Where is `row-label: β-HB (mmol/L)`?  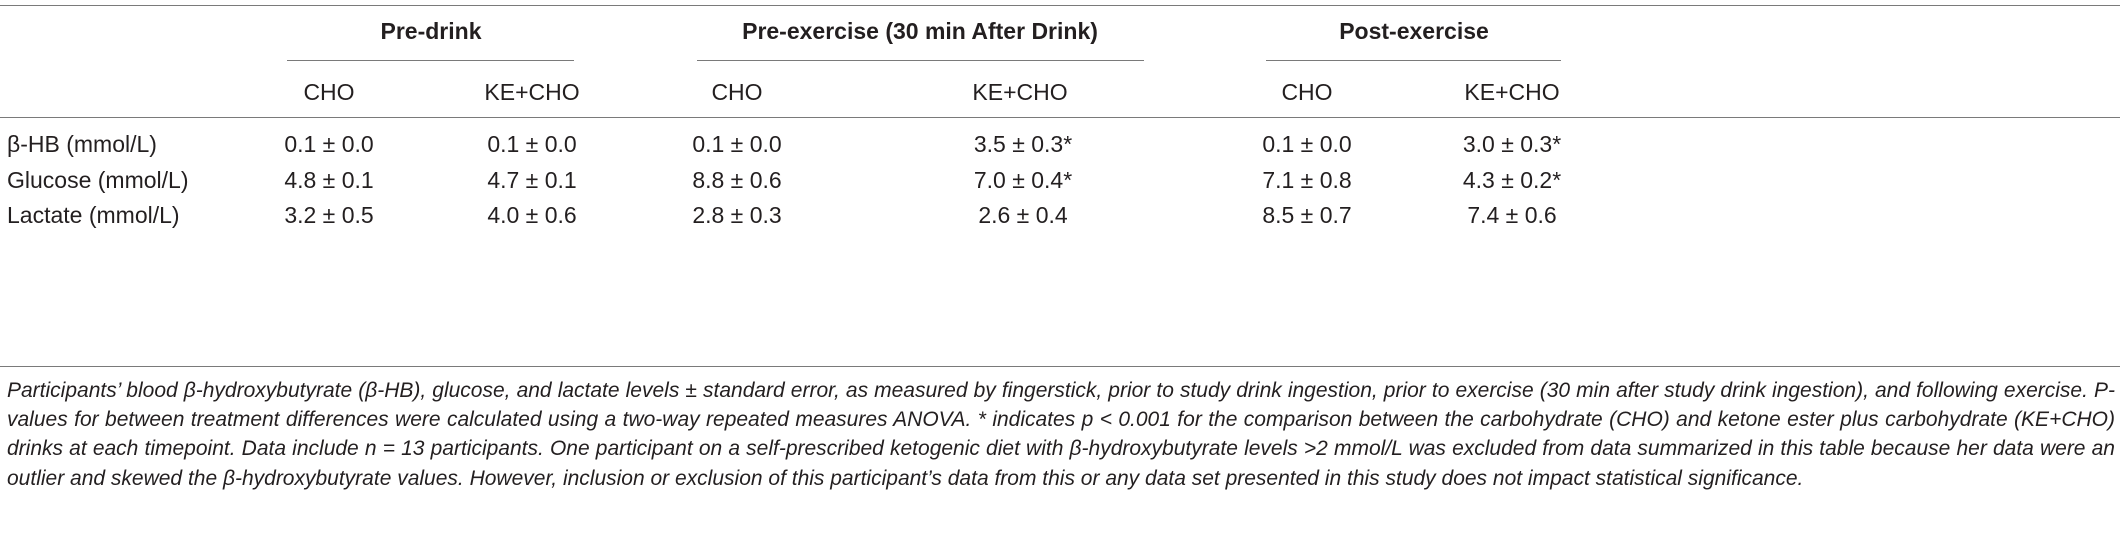
row-label: β-HB (mmol/L) is located at coordinates (82, 144).